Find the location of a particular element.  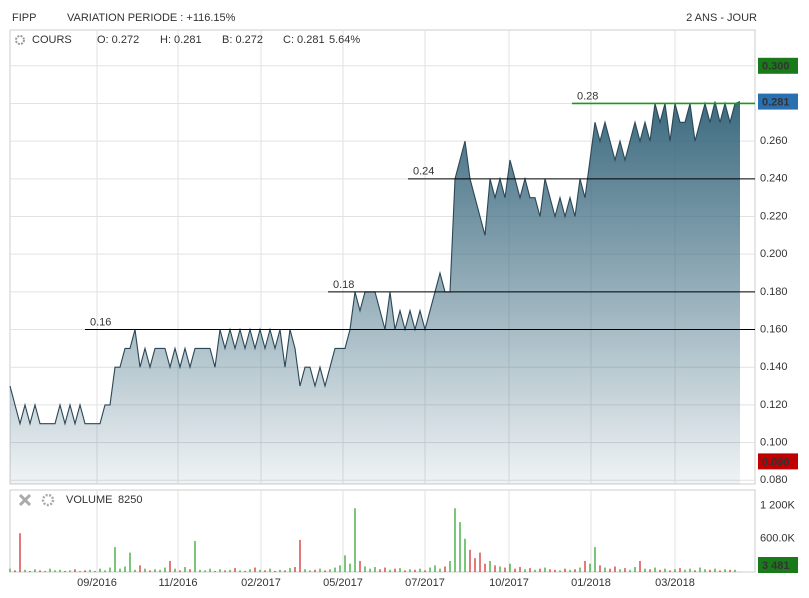

badge-label: 3 481 is located at coordinates (776, 566).